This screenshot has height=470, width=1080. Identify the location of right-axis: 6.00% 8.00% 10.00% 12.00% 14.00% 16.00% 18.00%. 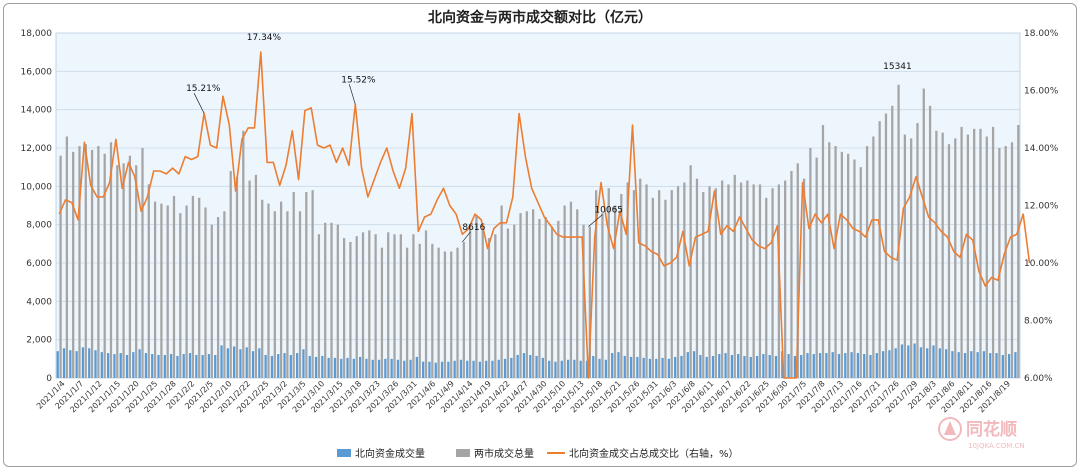
(1041, 206).